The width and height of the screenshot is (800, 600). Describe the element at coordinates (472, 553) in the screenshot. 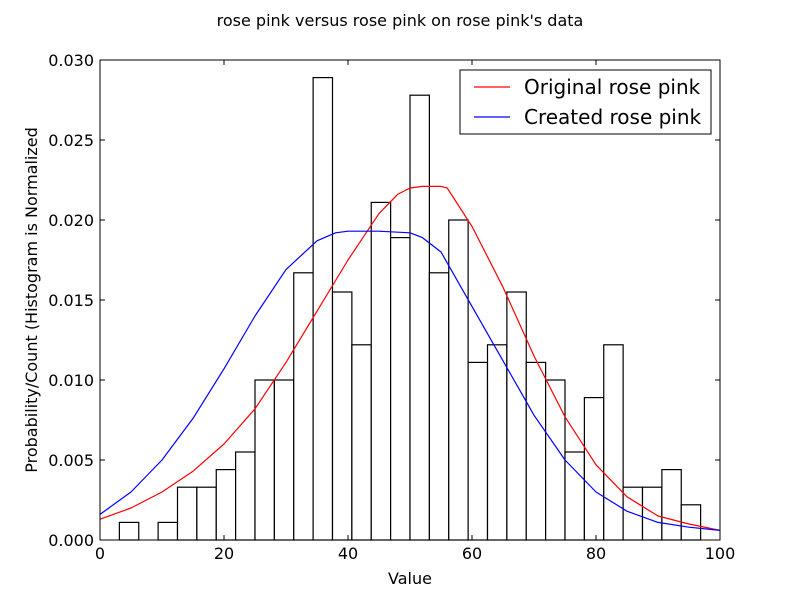

I see `x-tick-label: 60` at that location.